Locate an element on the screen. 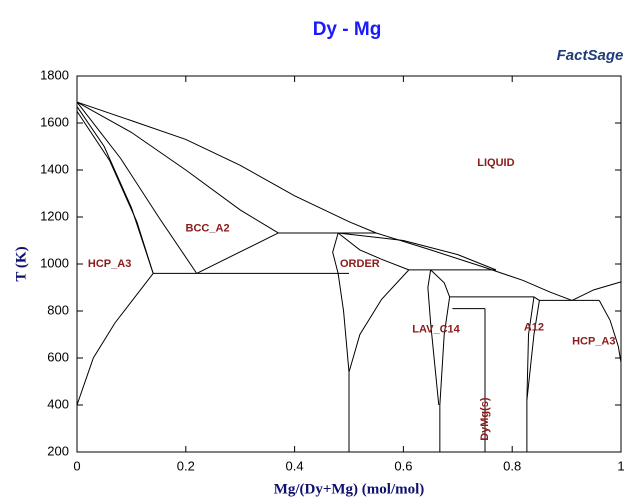 This screenshot has height=504, width=640. x-tick-label: 1 is located at coordinates (620, 465).